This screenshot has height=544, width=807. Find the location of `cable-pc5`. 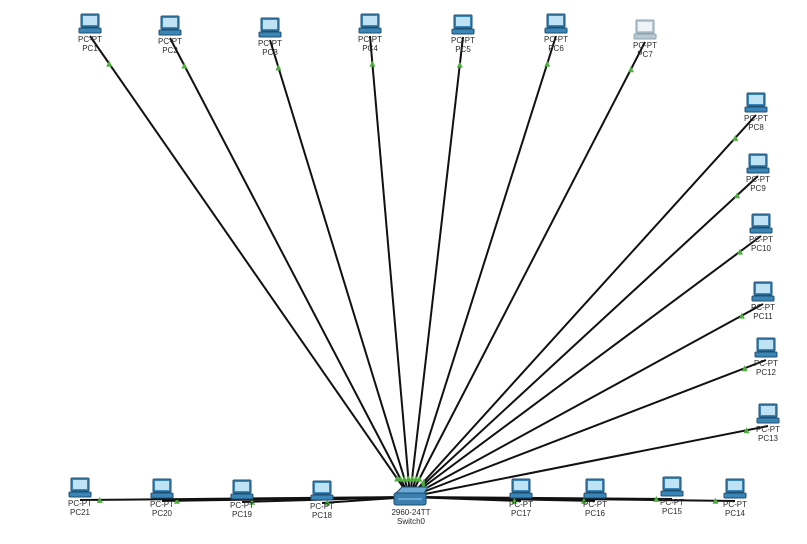

cable-pc5 is located at coordinates (436, 267).